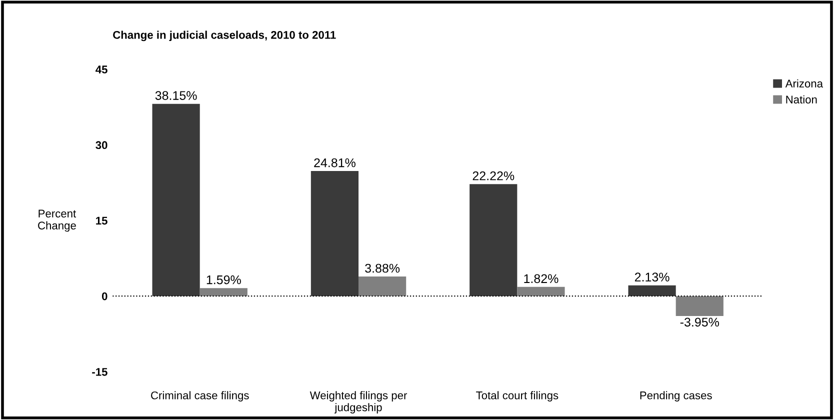 Image resolution: width=834 pixels, height=420 pixels. What do you see at coordinates (102, 145) in the screenshot?
I see `y-tick-label: 30` at bounding box center [102, 145].